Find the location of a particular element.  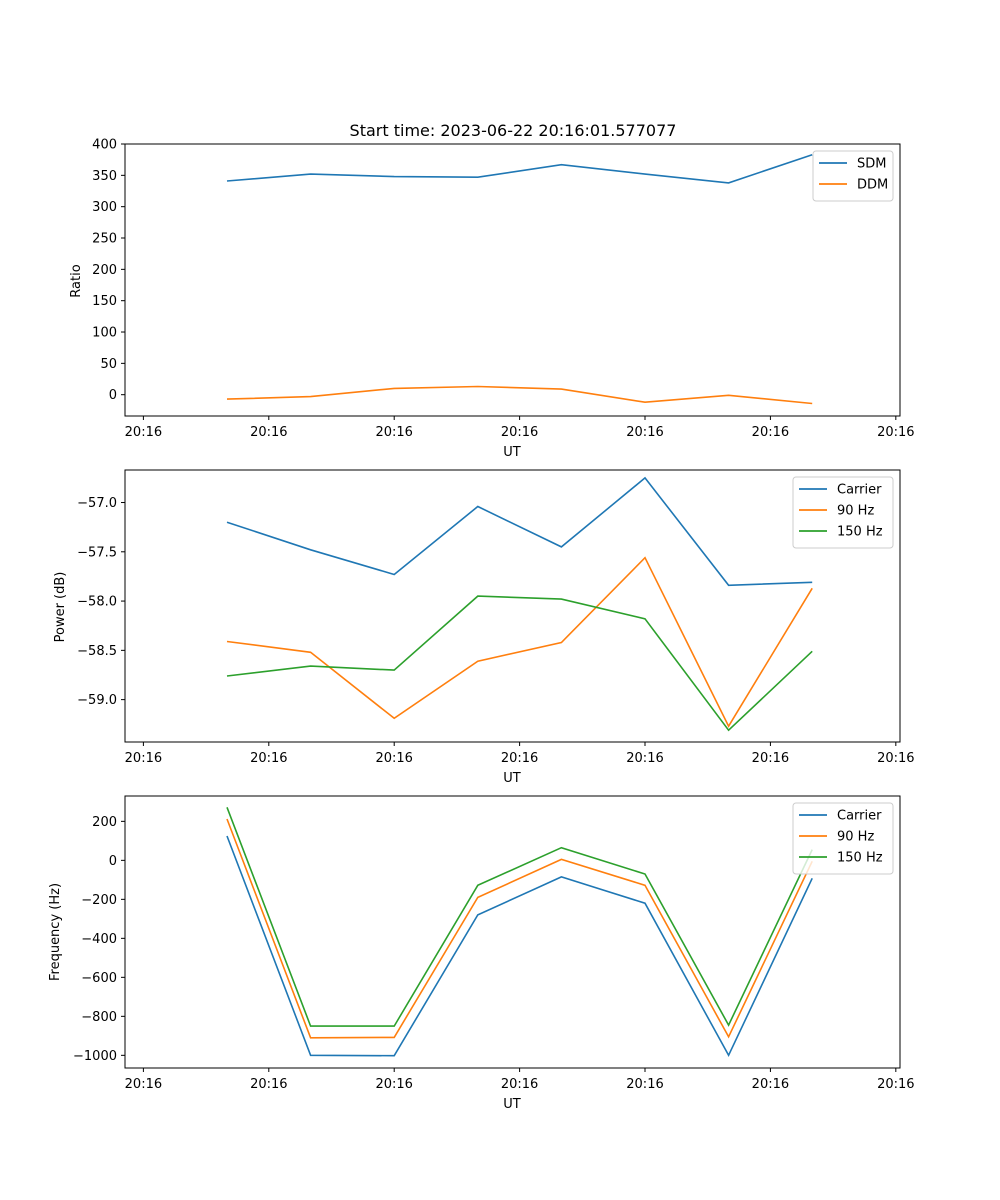

ratio-x-axis-label: UT is located at coordinates (512, 452).